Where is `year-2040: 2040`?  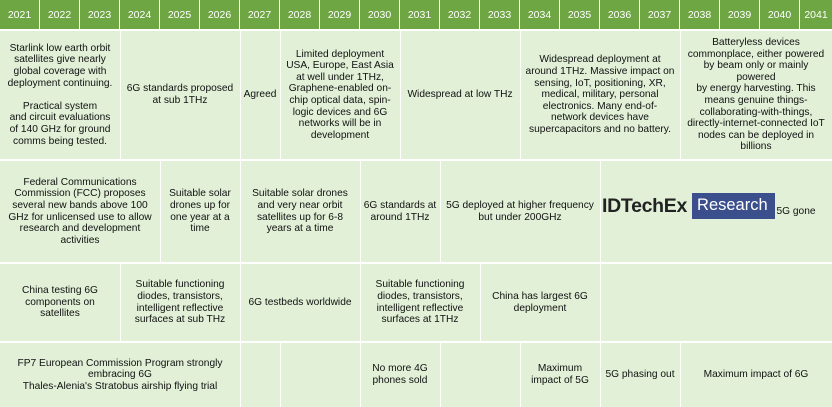
year-2040: 2040 is located at coordinates (780, 14).